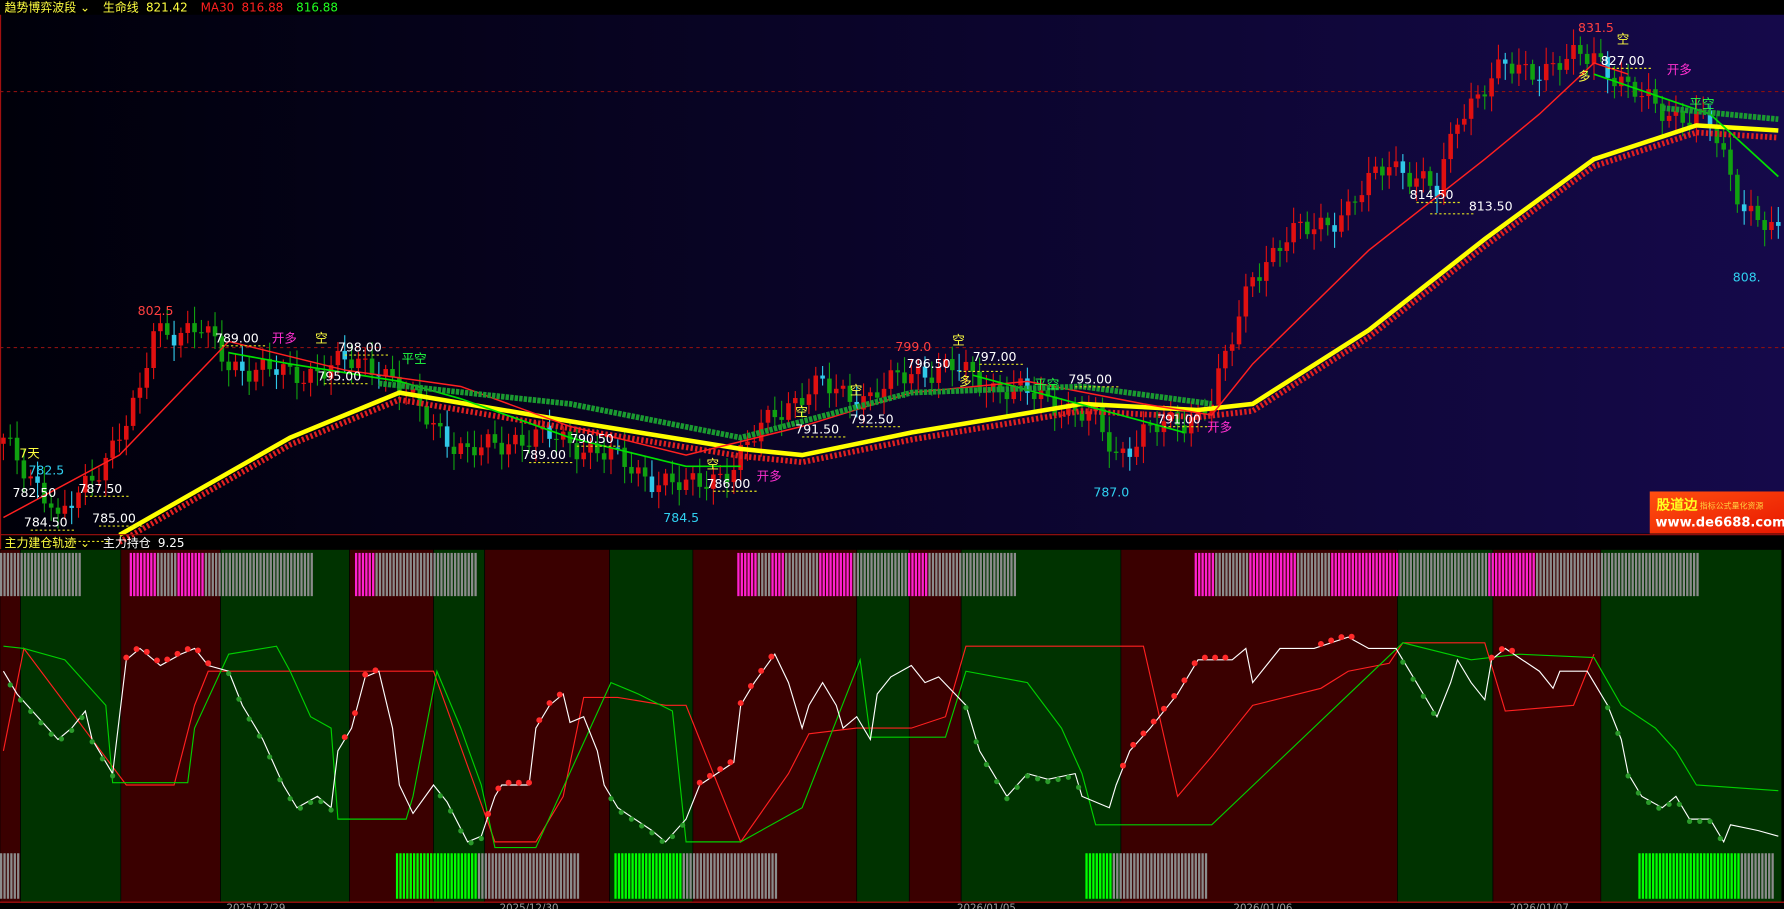  I want to click on svg-text: 股道边, so click(1677, 505).